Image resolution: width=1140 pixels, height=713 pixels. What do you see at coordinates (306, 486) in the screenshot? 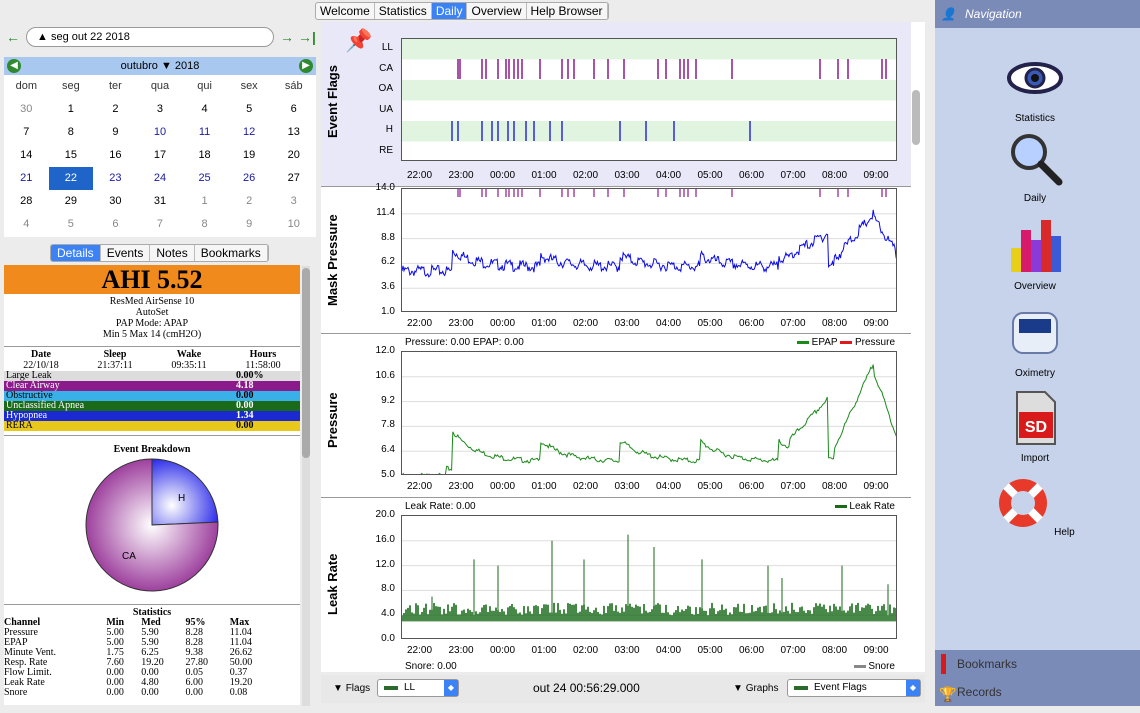
I see `details-scrollbar` at bounding box center [306, 486].